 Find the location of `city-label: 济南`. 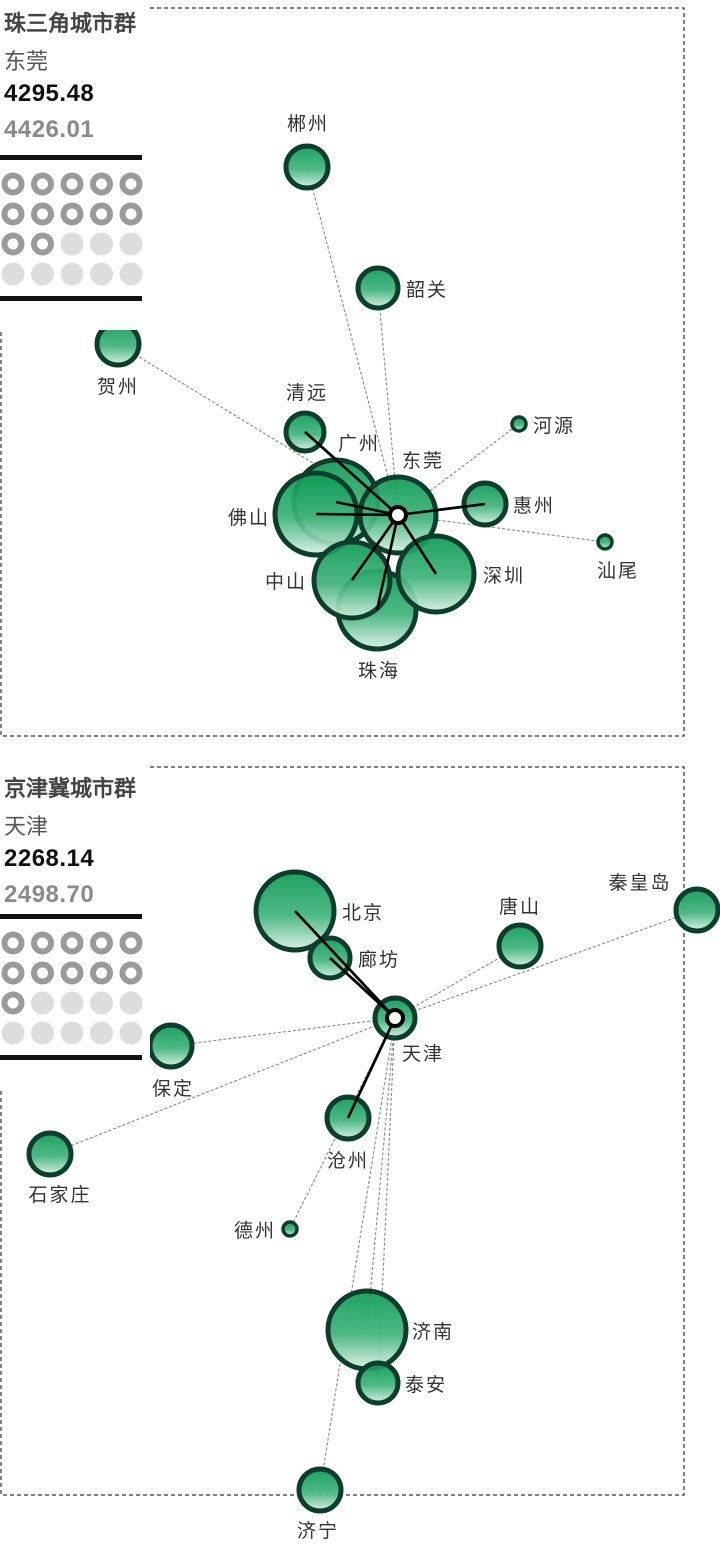

city-label: 济南 is located at coordinates (433, 1332).